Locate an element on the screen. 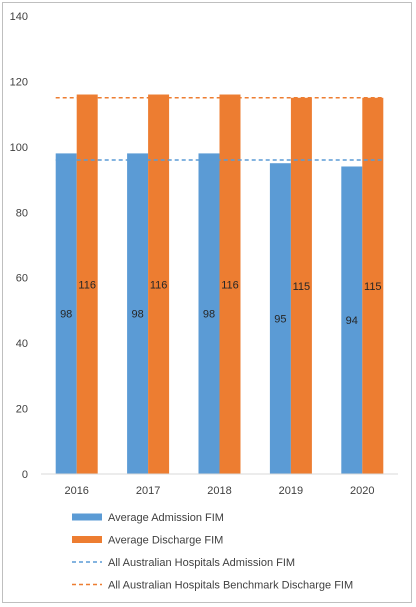 Image resolution: width=416 pixels, height=607 pixels. x-tick-label: 2020 is located at coordinates (362, 491).